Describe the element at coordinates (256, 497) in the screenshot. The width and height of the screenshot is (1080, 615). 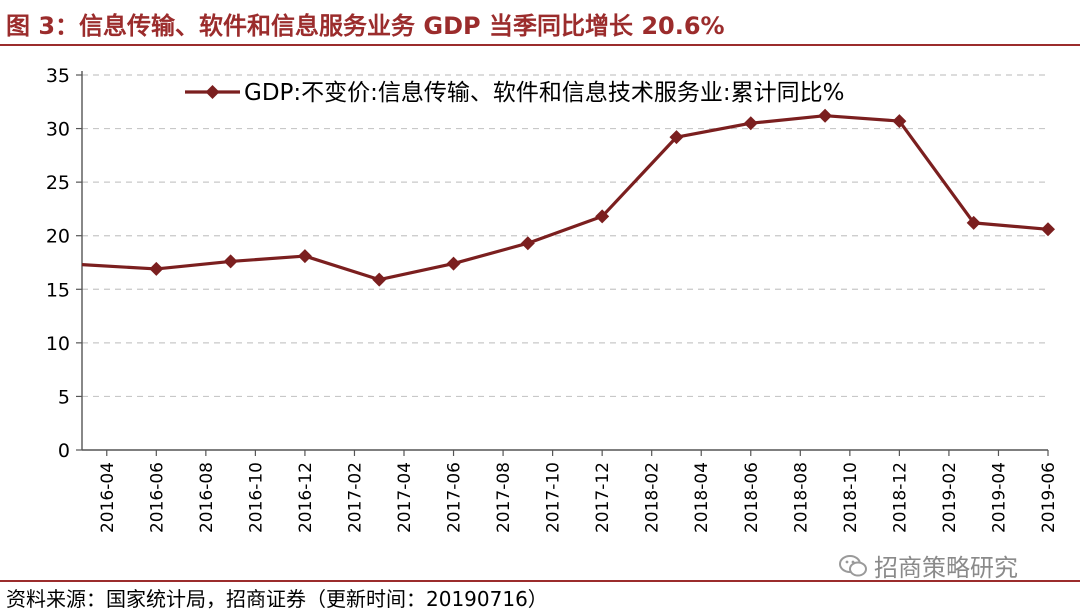
I see `x-tick-label: 2016-10` at that location.